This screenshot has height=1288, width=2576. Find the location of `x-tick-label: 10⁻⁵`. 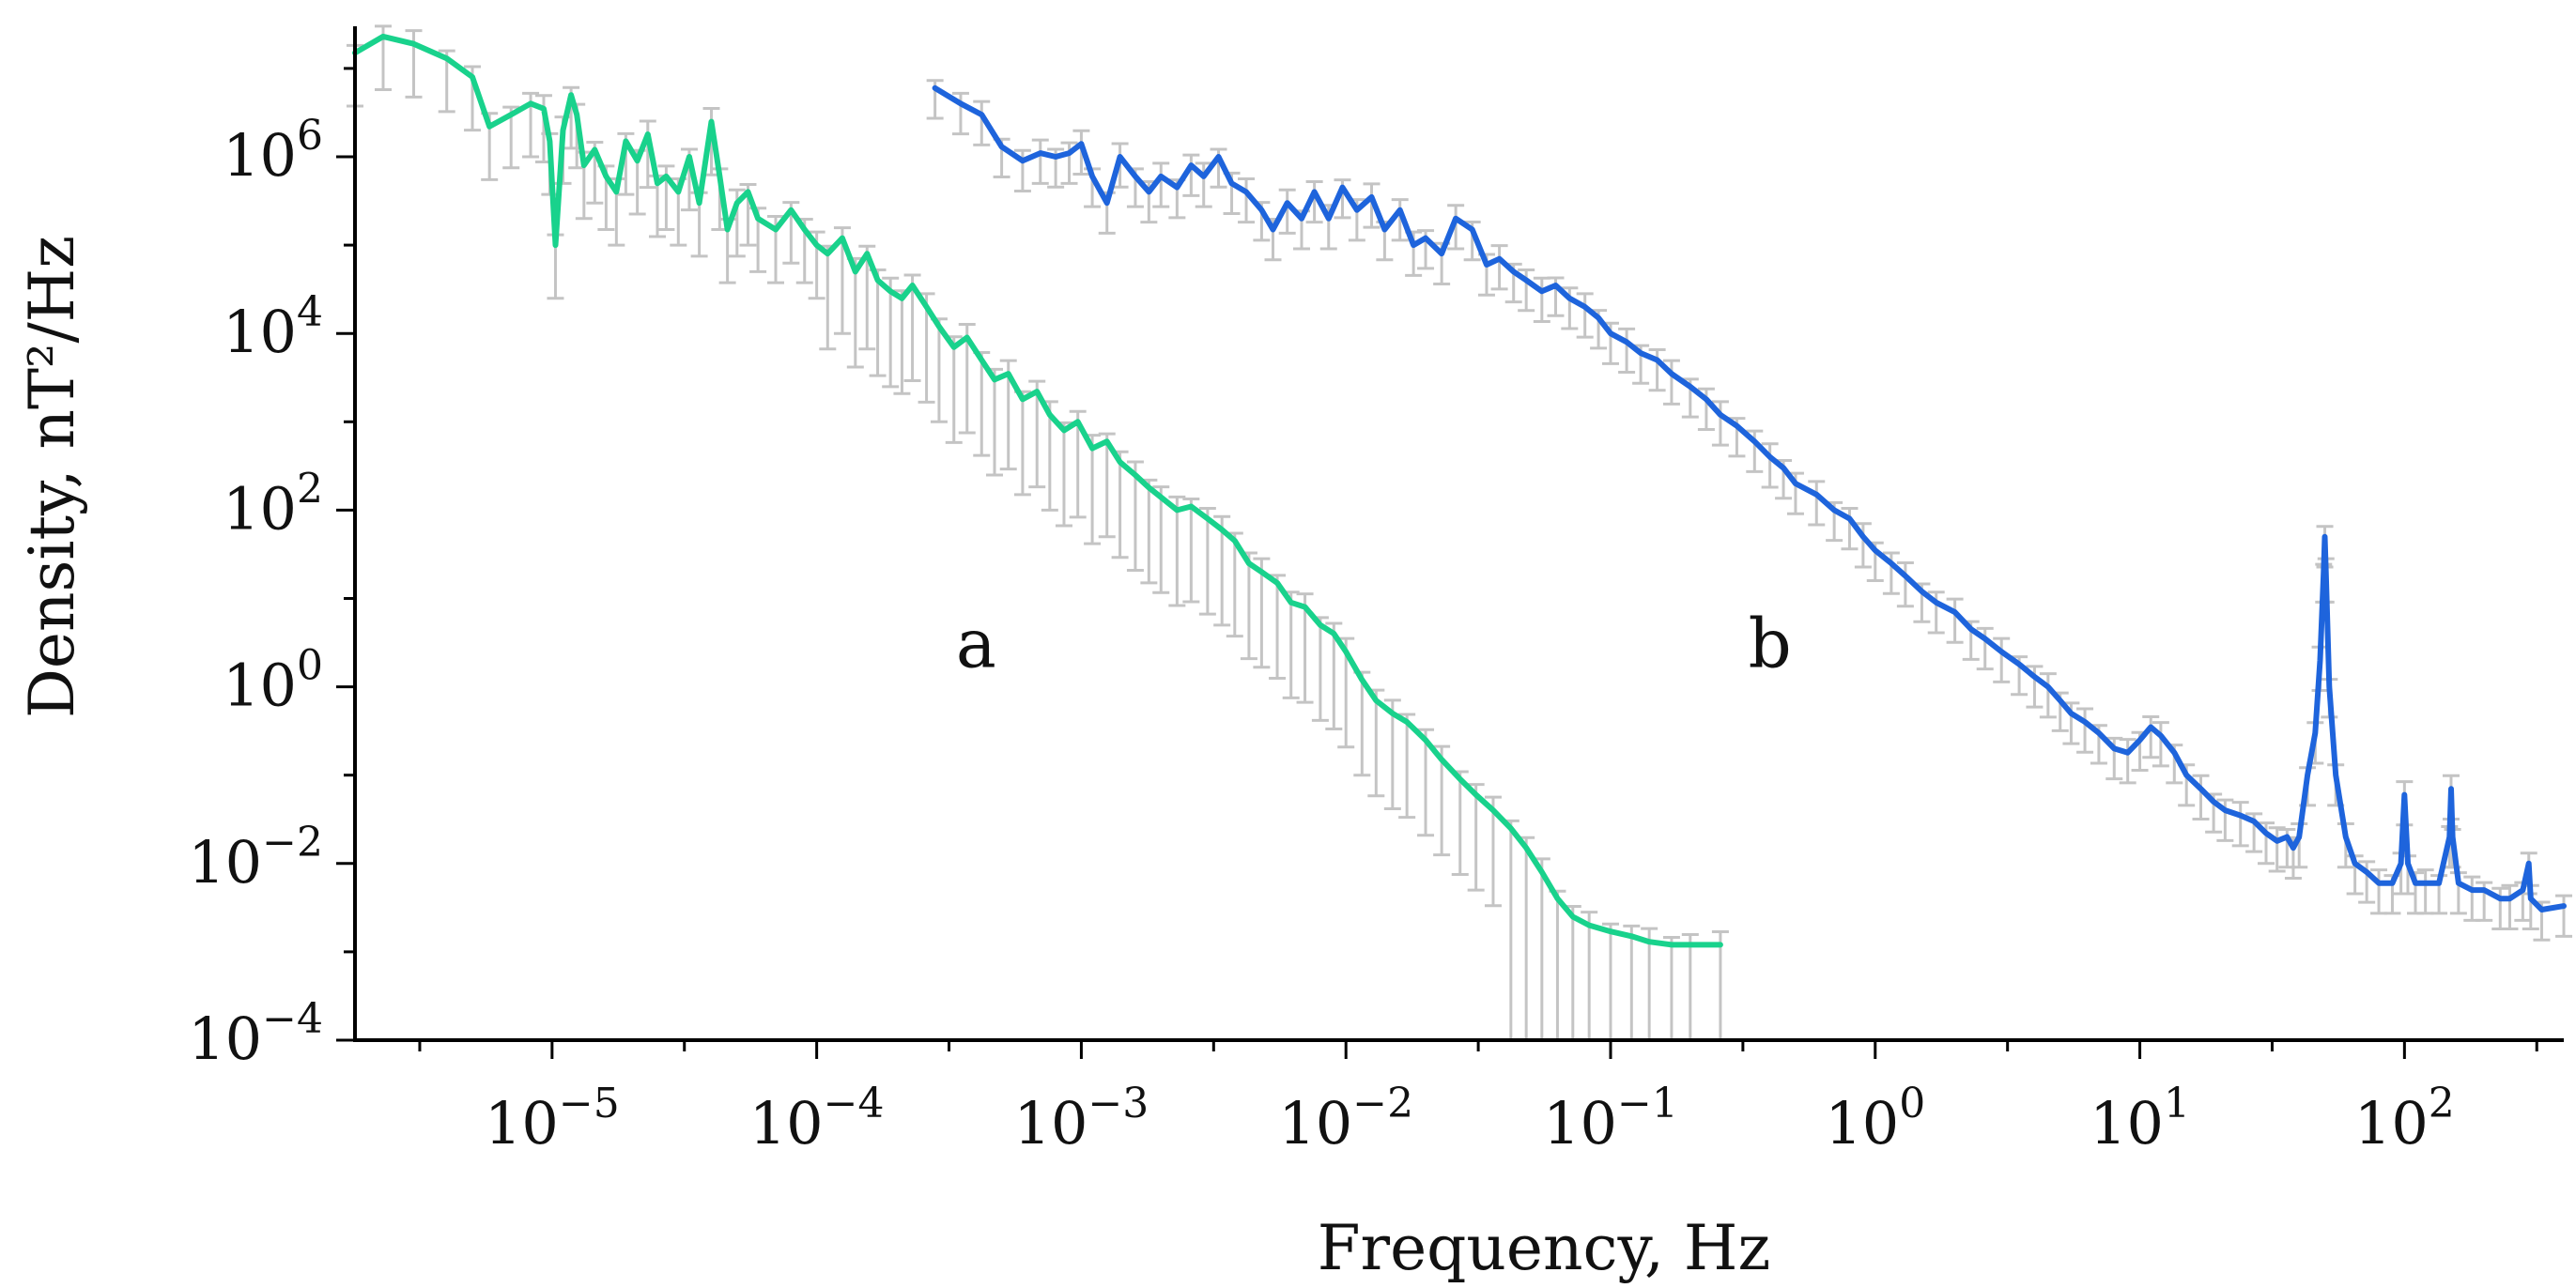

x-tick-label: 10⁻⁵ is located at coordinates (552, 1119).